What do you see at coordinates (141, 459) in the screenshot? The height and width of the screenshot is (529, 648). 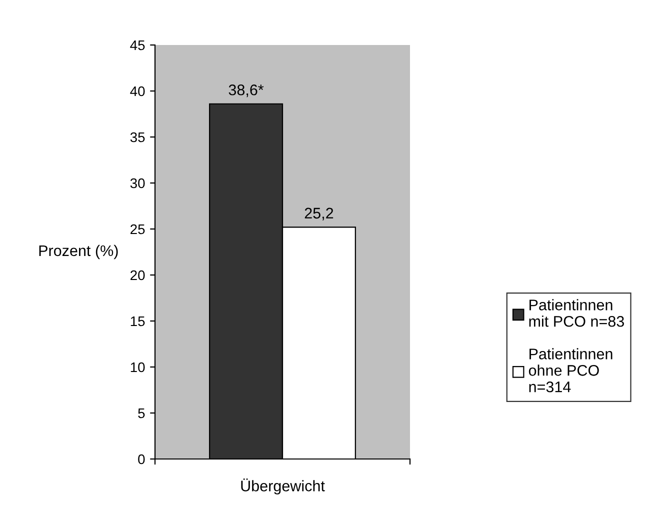 I see `y-tick-label: 0` at bounding box center [141, 459].